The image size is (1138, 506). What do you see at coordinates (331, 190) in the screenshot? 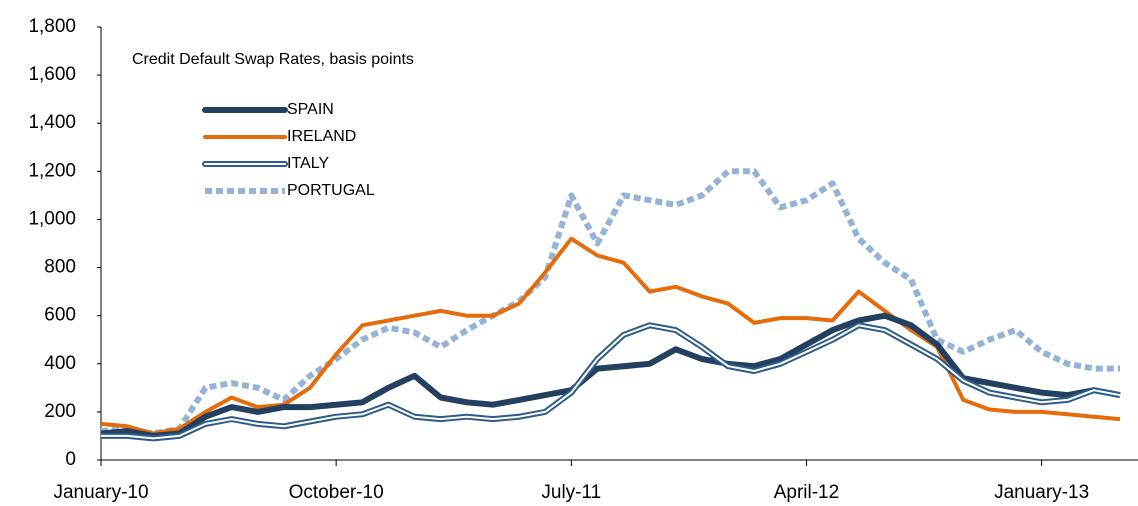
I see `legend-label: PORTUGAL` at bounding box center [331, 190].